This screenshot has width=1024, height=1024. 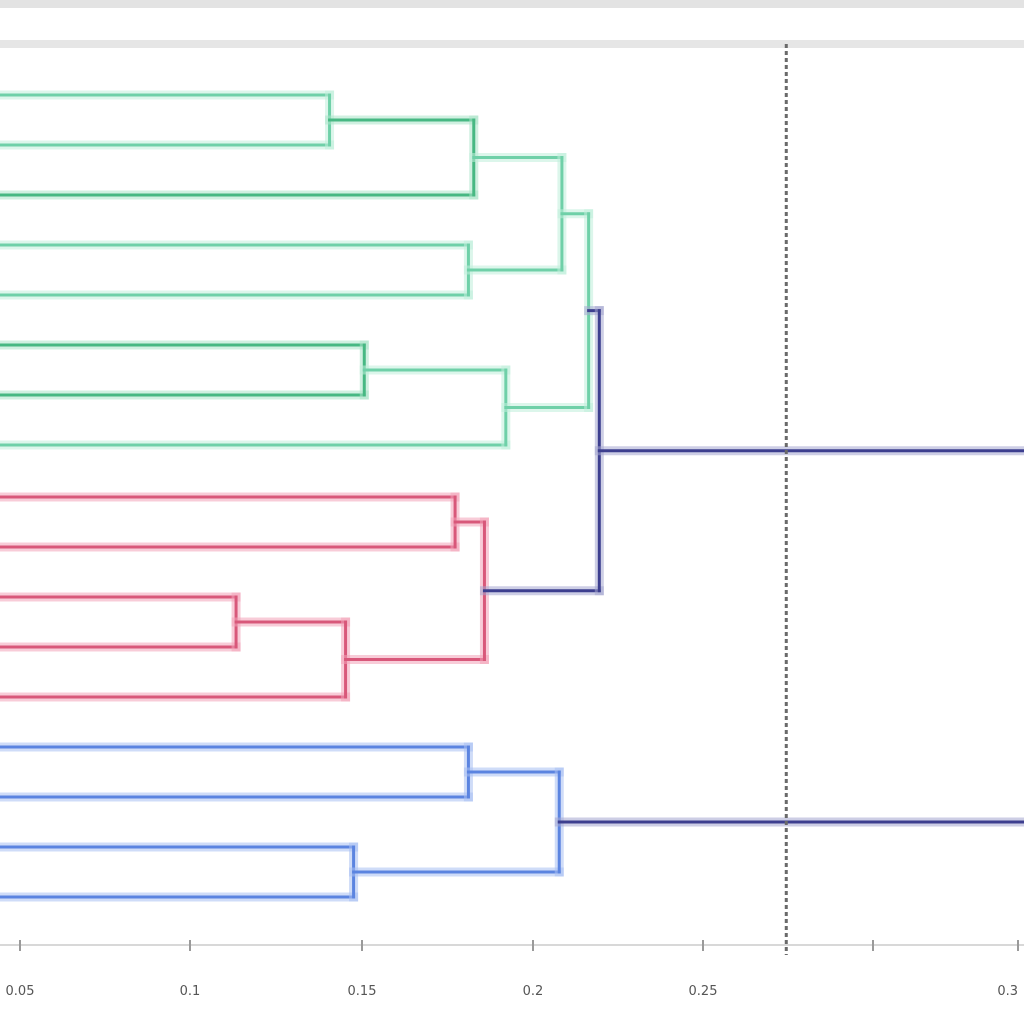 What do you see at coordinates (20, 991) in the screenshot?
I see `x-tick-label-0: 0.05` at bounding box center [20, 991].